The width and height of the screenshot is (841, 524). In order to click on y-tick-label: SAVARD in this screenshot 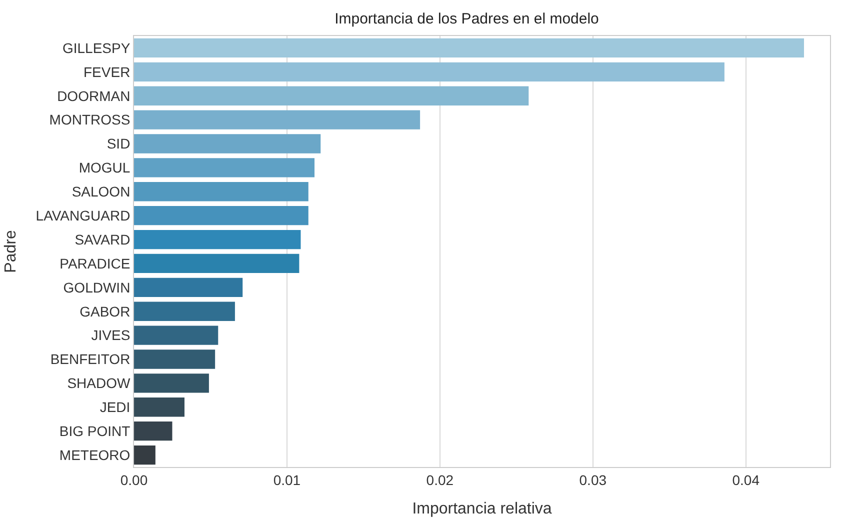, I will do `click(102, 239)`.